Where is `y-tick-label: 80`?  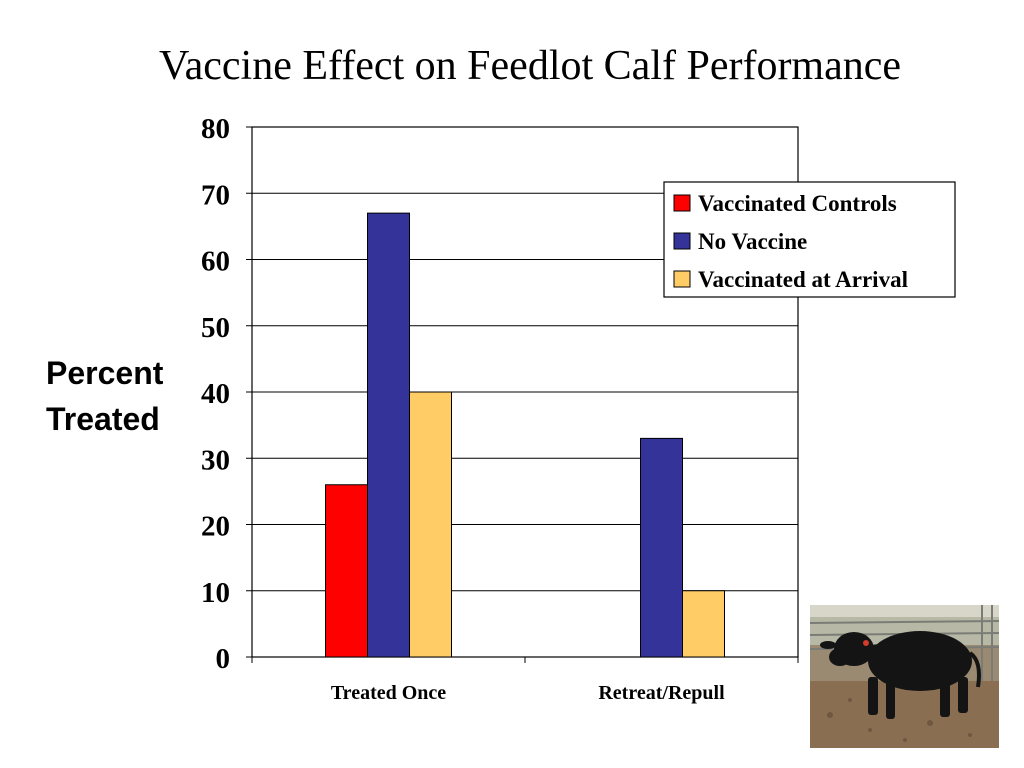
y-tick-label: 80 is located at coordinates (215, 129).